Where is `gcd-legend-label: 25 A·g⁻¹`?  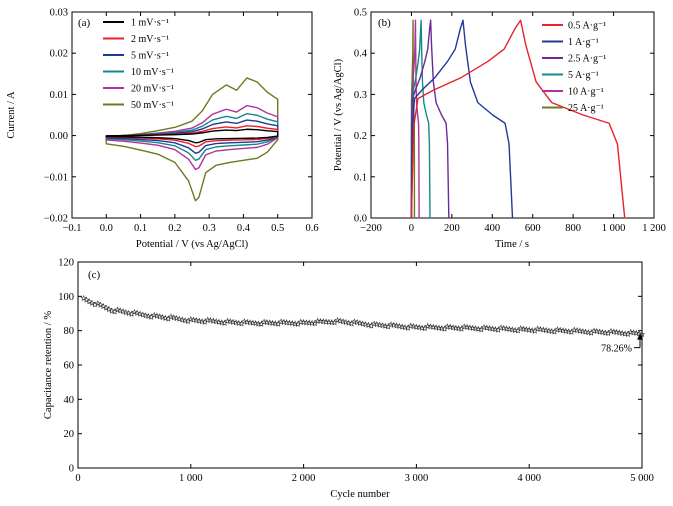
gcd-legend-label: 25 A·g⁻¹ is located at coordinates (586, 108).